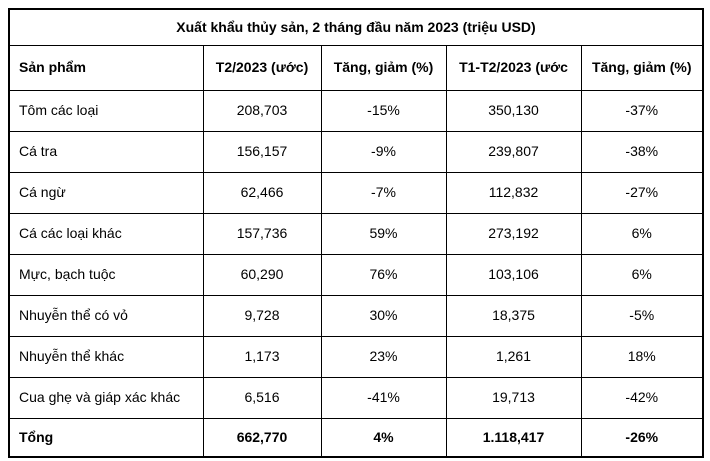 This screenshot has height=461, width=710. I want to click on product-name-cell: Cua ghẹ và giáp xác khác, so click(106, 397).